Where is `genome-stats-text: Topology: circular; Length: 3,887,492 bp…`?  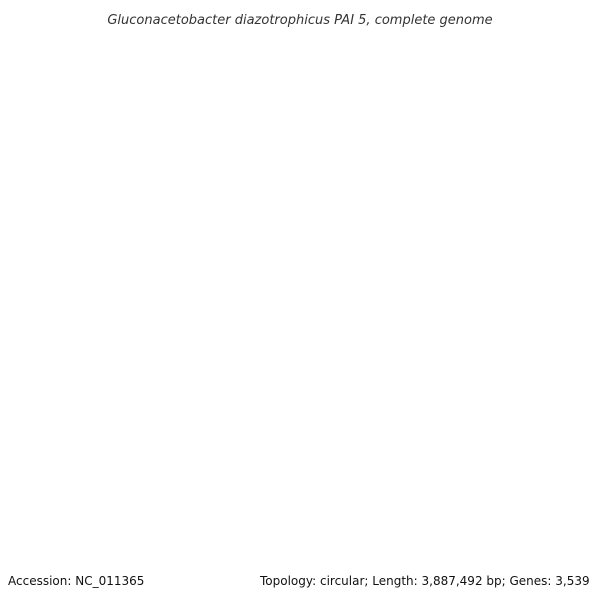 genome-stats-text: Topology: circular; Length: 3,887,492 bp… is located at coordinates (425, 581).